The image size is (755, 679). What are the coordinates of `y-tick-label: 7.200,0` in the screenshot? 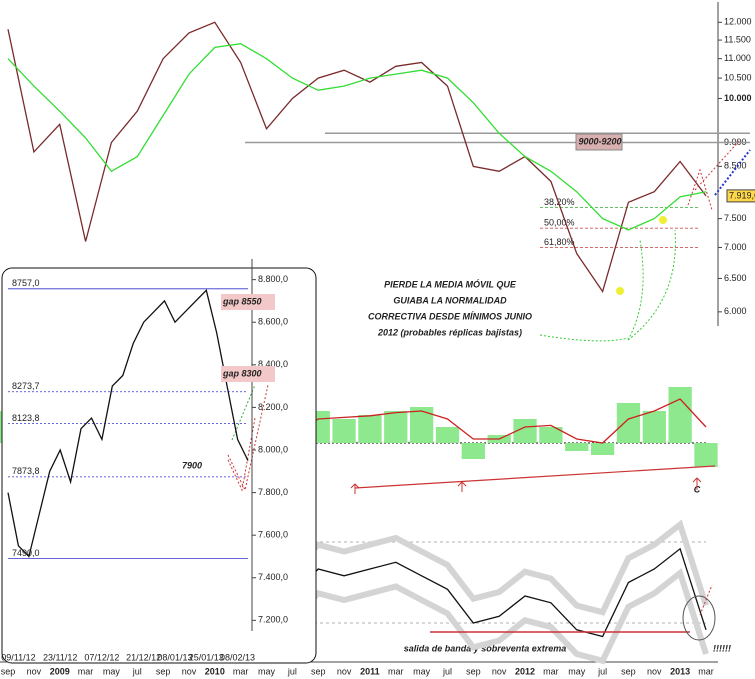 It's located at (273, 620).